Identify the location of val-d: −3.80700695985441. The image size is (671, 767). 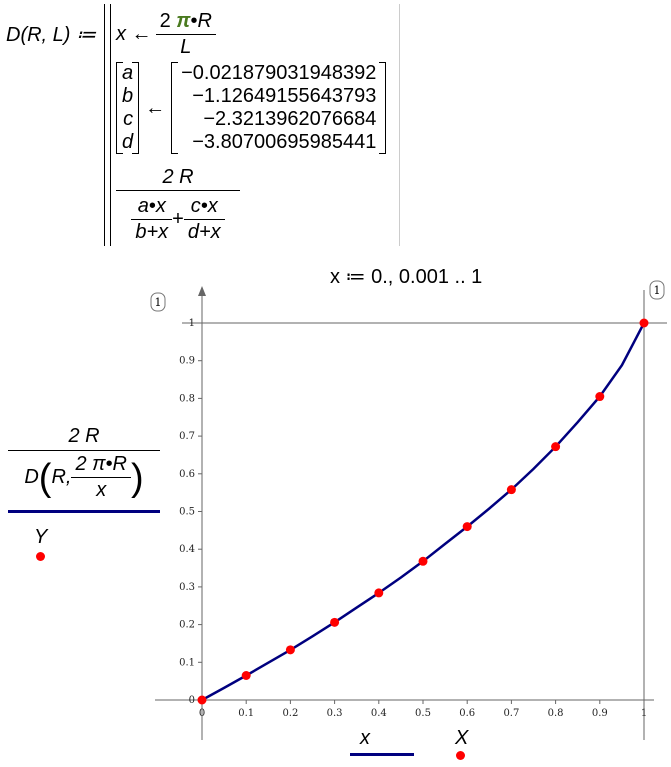
(284, 142).